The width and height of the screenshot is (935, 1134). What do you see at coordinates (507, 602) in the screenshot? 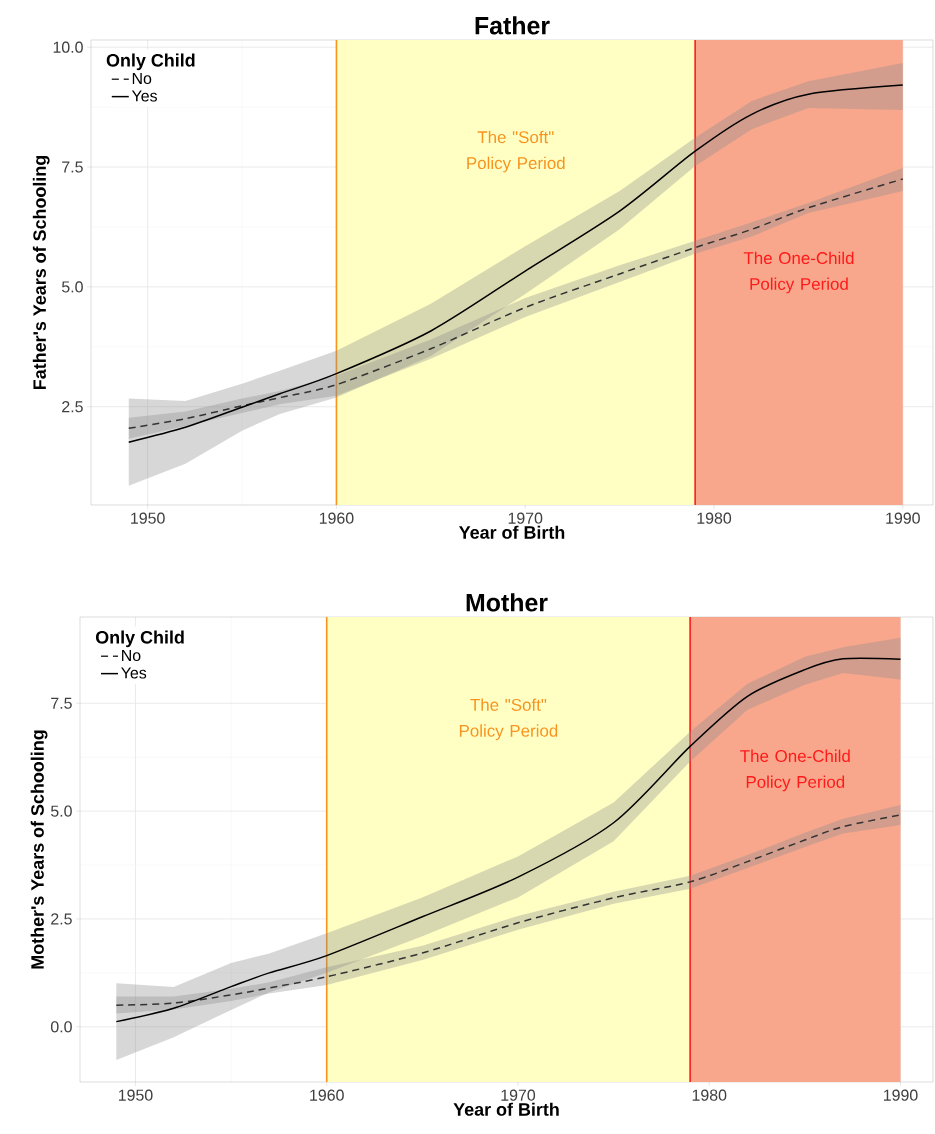
I see `chart-title: Mother` at bounding box center [507, 602].